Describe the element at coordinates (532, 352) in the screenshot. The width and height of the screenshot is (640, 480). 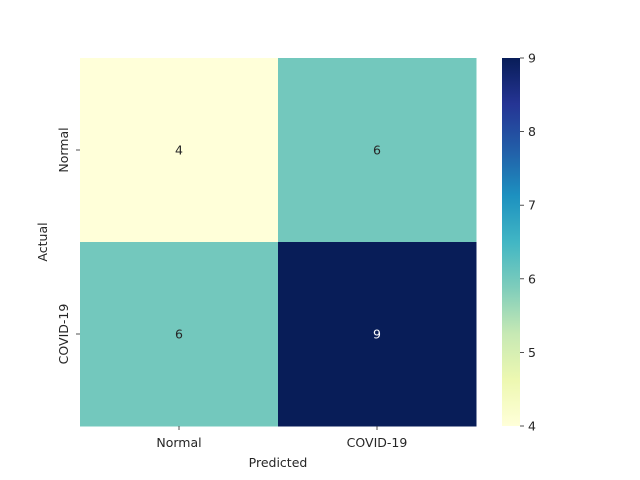
I see `colorbar-tick-label: 5` at that location.